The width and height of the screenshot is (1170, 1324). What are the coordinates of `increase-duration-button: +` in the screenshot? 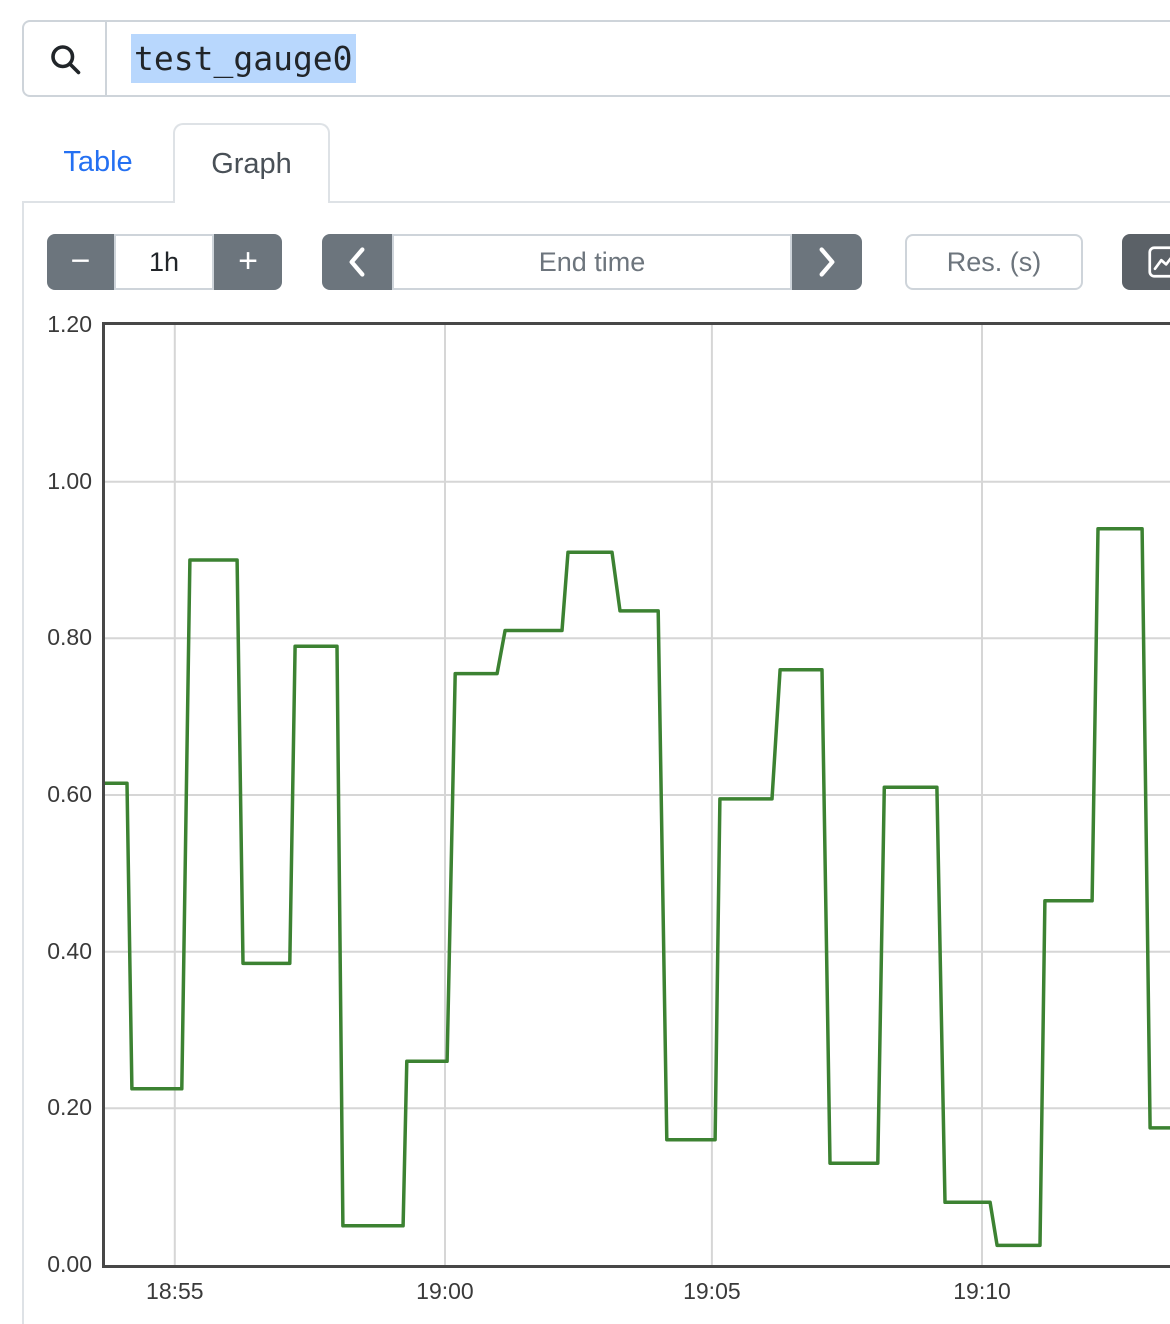 It's located at (248, 262).